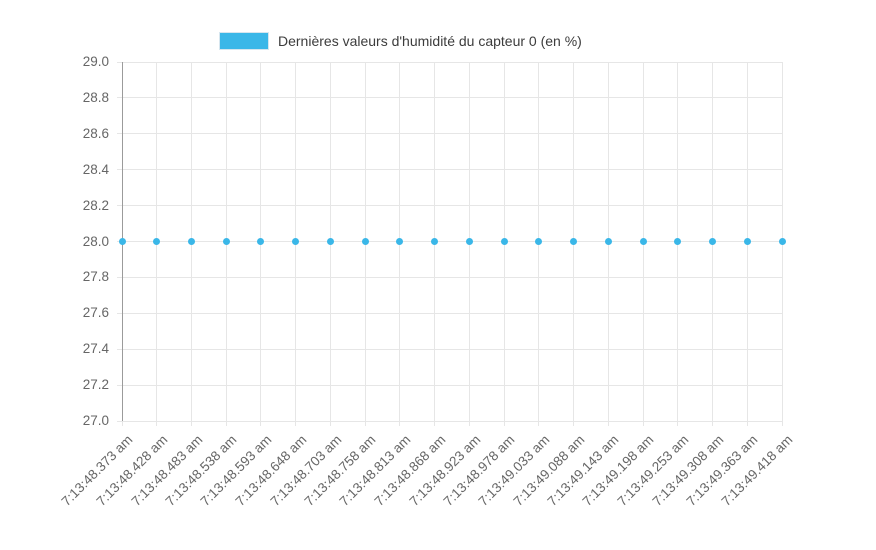  Describe the element at coordinates (514, 470) in the screenshot. I see `x-tick-label: 7:13:49.033 am` at that location.